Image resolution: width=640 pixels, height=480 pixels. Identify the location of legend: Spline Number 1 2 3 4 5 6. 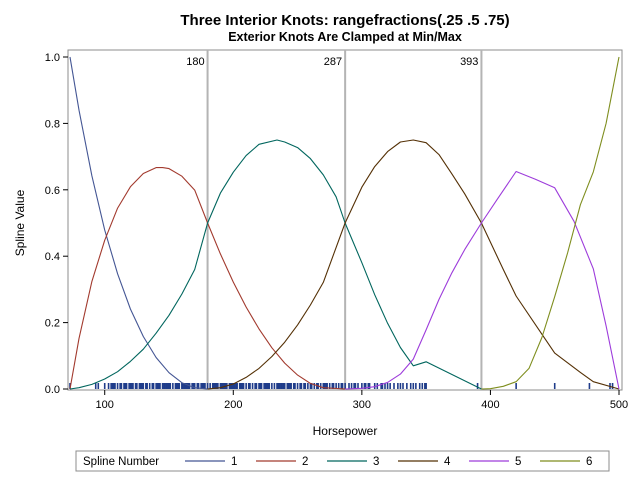
(342, 461).